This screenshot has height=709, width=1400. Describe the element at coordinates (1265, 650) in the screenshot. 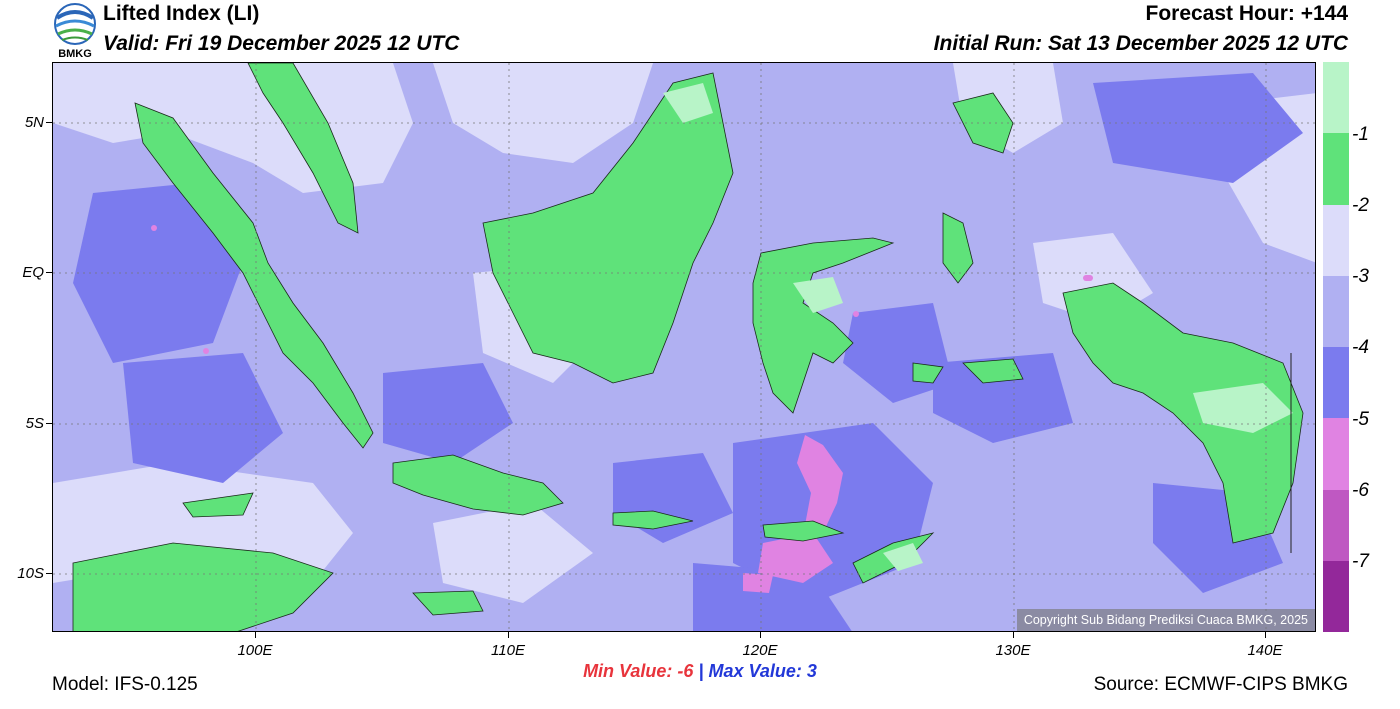

I see `lon-label-140e: 140E` at that location.